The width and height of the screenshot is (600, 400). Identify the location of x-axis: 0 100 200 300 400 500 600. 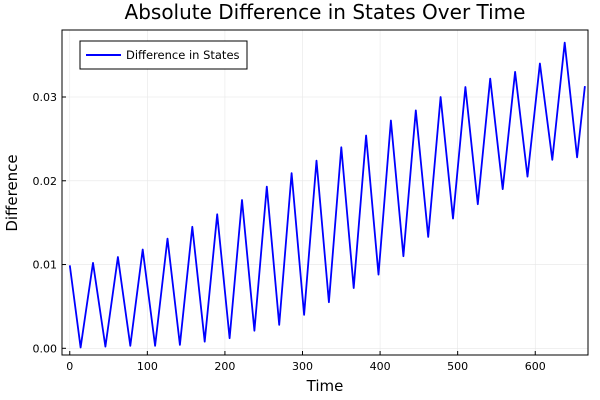
(306, 362).